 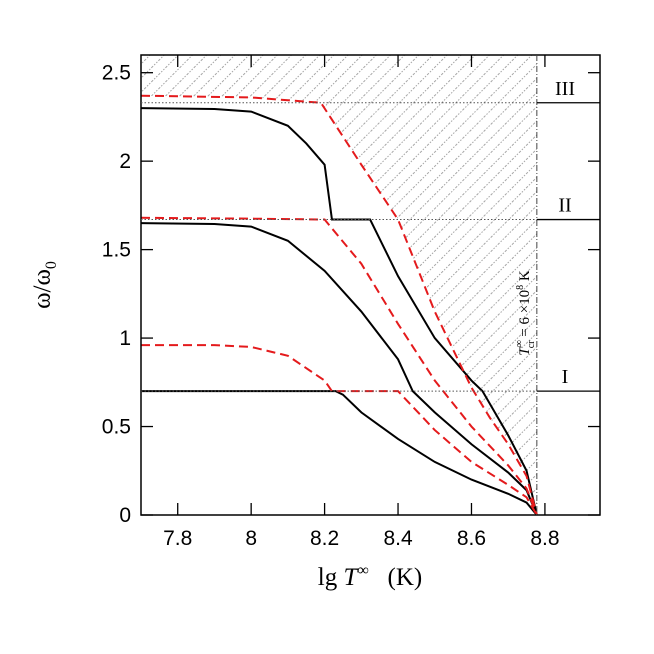 What do you see at coordinates (125, 161) in the screenshot?
I see `y-tick-label: 2` at bounding box center [125, 161].